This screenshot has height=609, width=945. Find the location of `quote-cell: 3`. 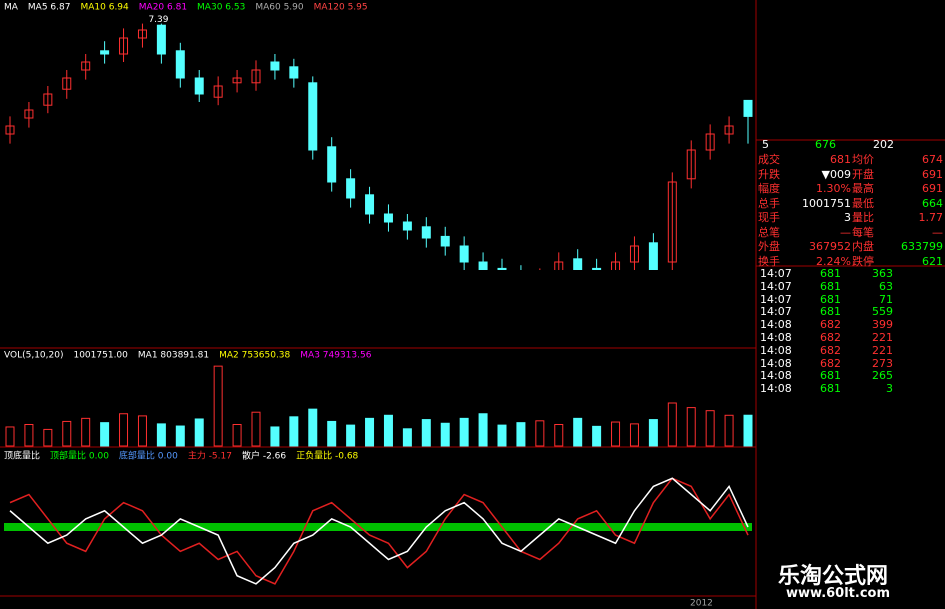

quote-cell: 3 is located at coordinates (847, 217).